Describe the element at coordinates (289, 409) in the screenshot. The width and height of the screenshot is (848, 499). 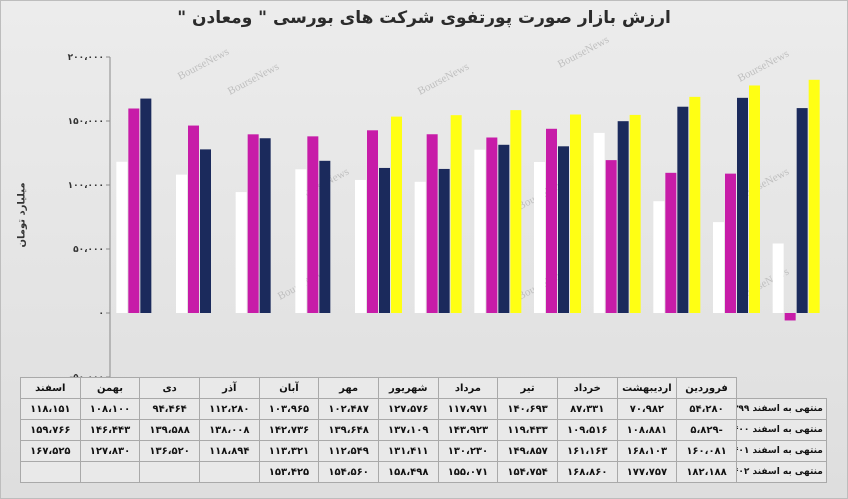
I see `data-label: ۱۰۳،۹۶۵` at that location.